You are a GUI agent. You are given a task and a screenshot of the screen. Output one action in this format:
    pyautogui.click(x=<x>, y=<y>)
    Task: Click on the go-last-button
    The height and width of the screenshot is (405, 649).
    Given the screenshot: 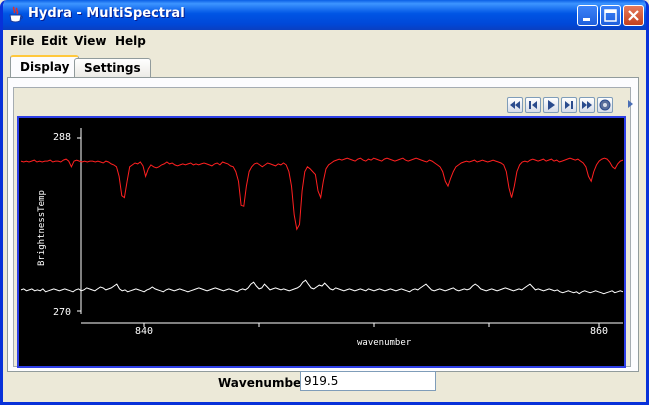 What is the action you would take?
    pyautogui.click(x=587, y=105)
    